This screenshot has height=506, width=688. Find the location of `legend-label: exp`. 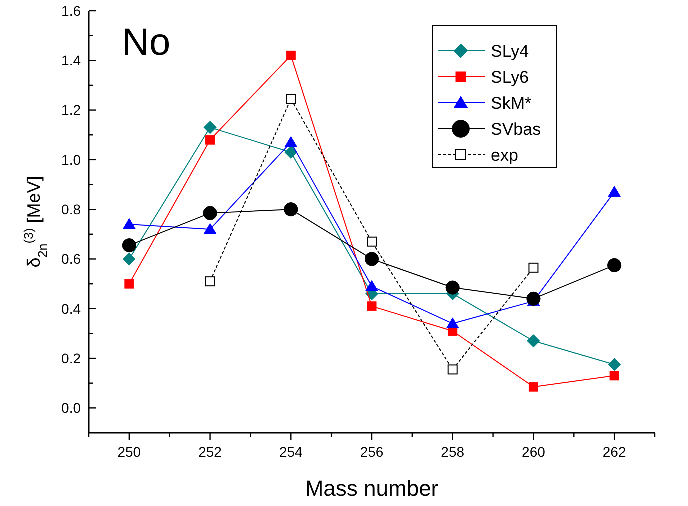

legend-label: exp is located at coordinates (504, 155).